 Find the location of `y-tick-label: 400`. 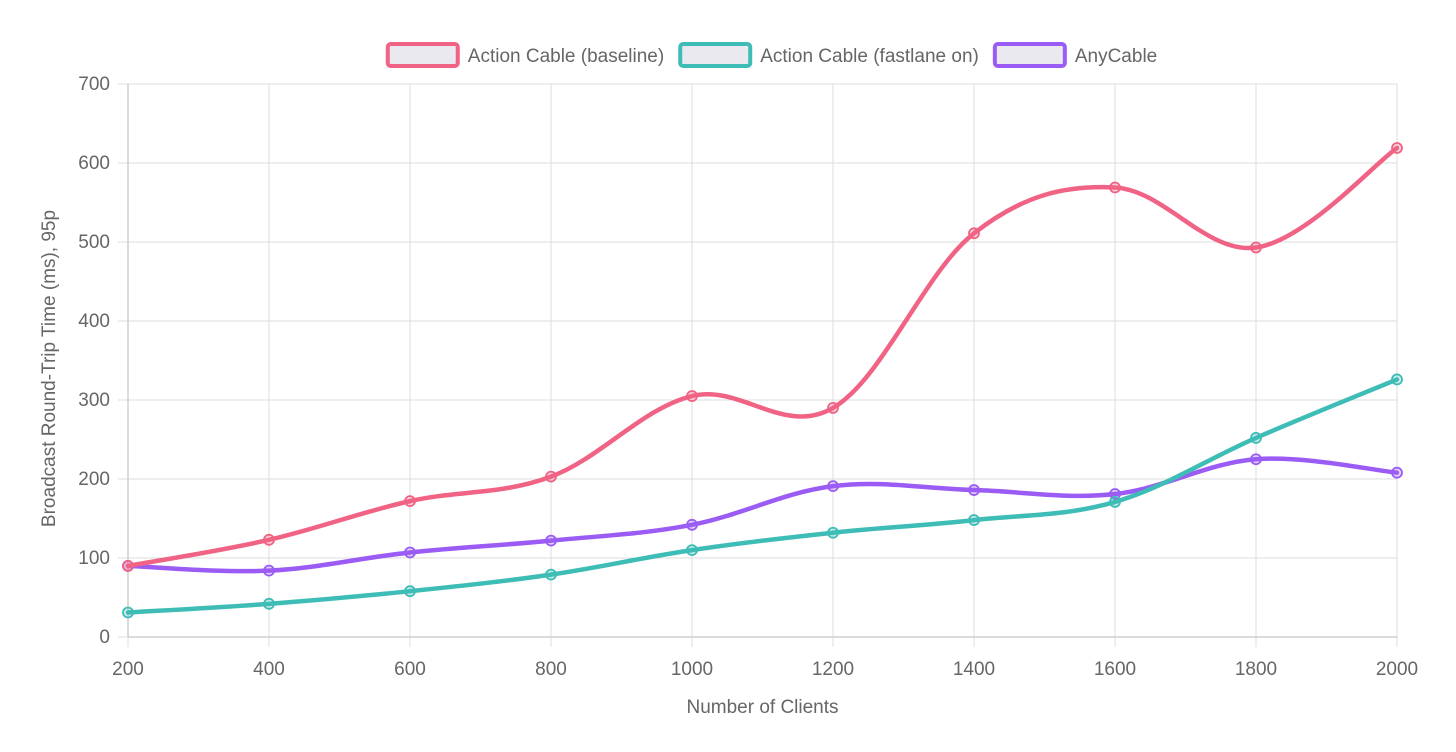

y-tick-label: 400 is located at coordinates (94, 321).